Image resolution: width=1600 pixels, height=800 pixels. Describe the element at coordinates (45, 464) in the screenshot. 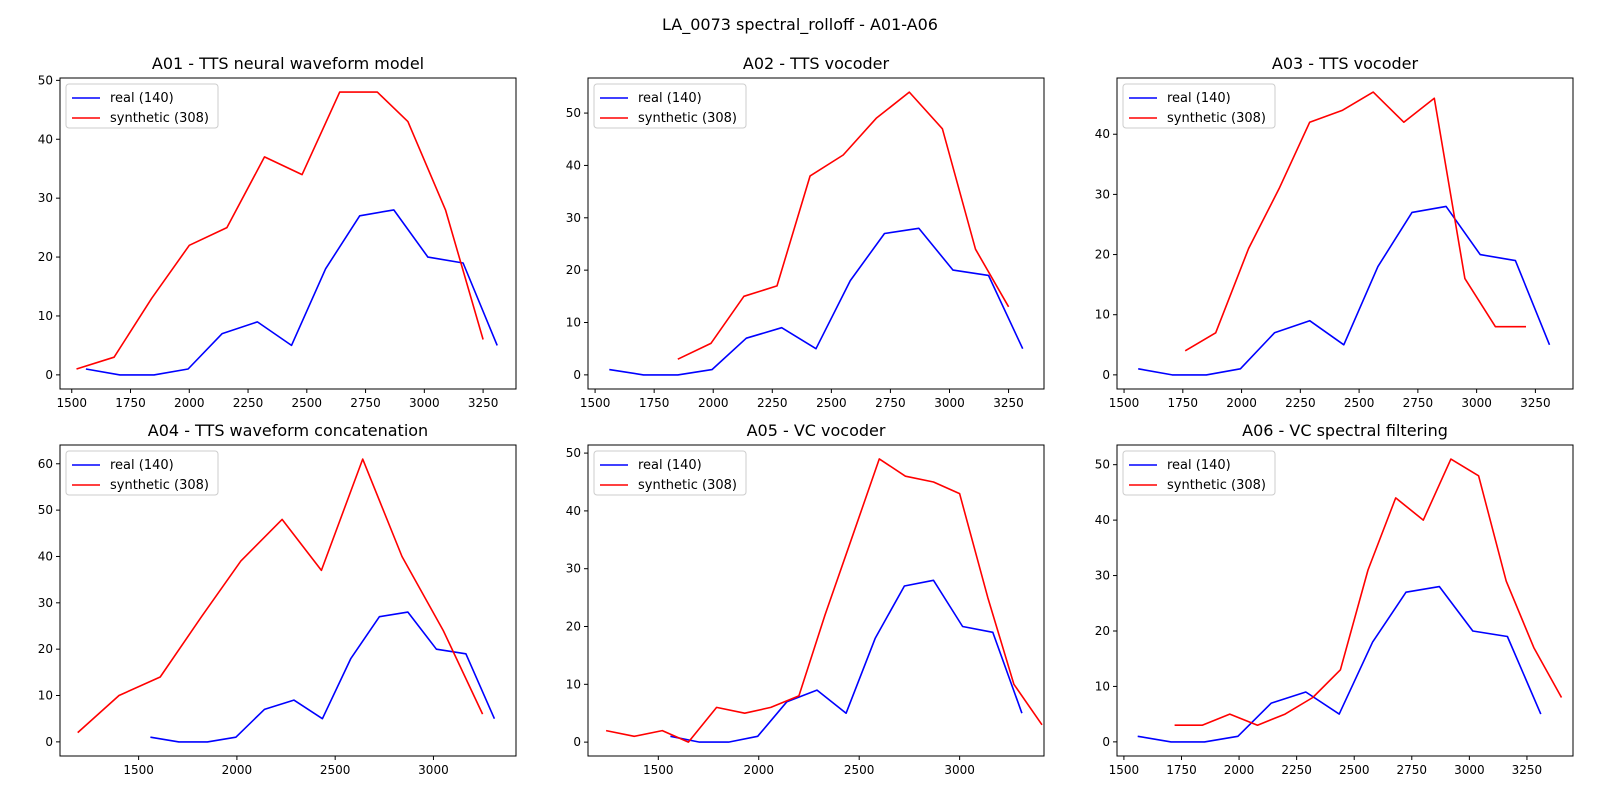

I see `y-tick-label: 60` at that location.